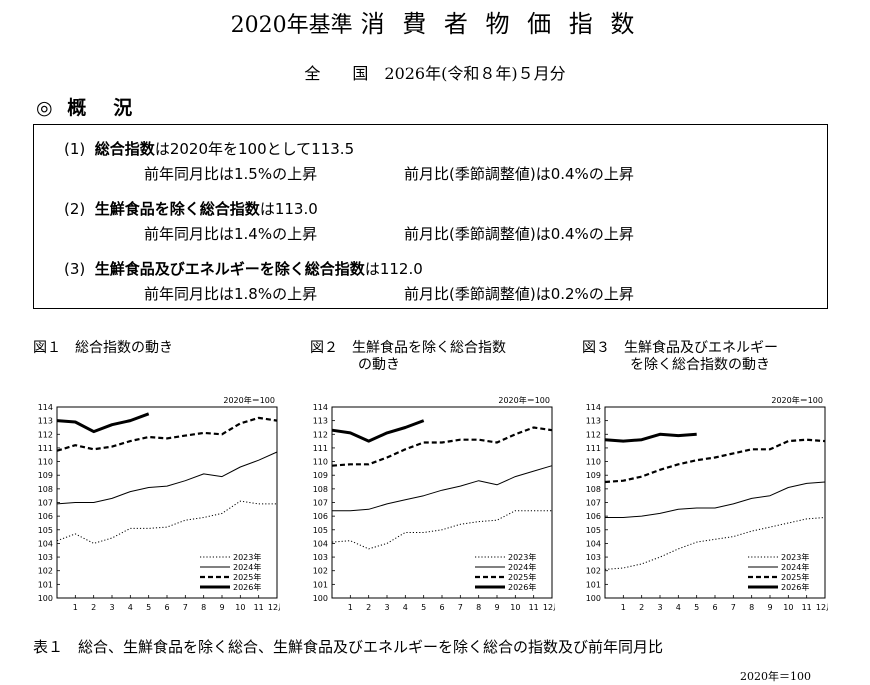 Image resolution: width=870 pixels, height=685 pixels. I want to click on item-number: (3), so click(75, 269).